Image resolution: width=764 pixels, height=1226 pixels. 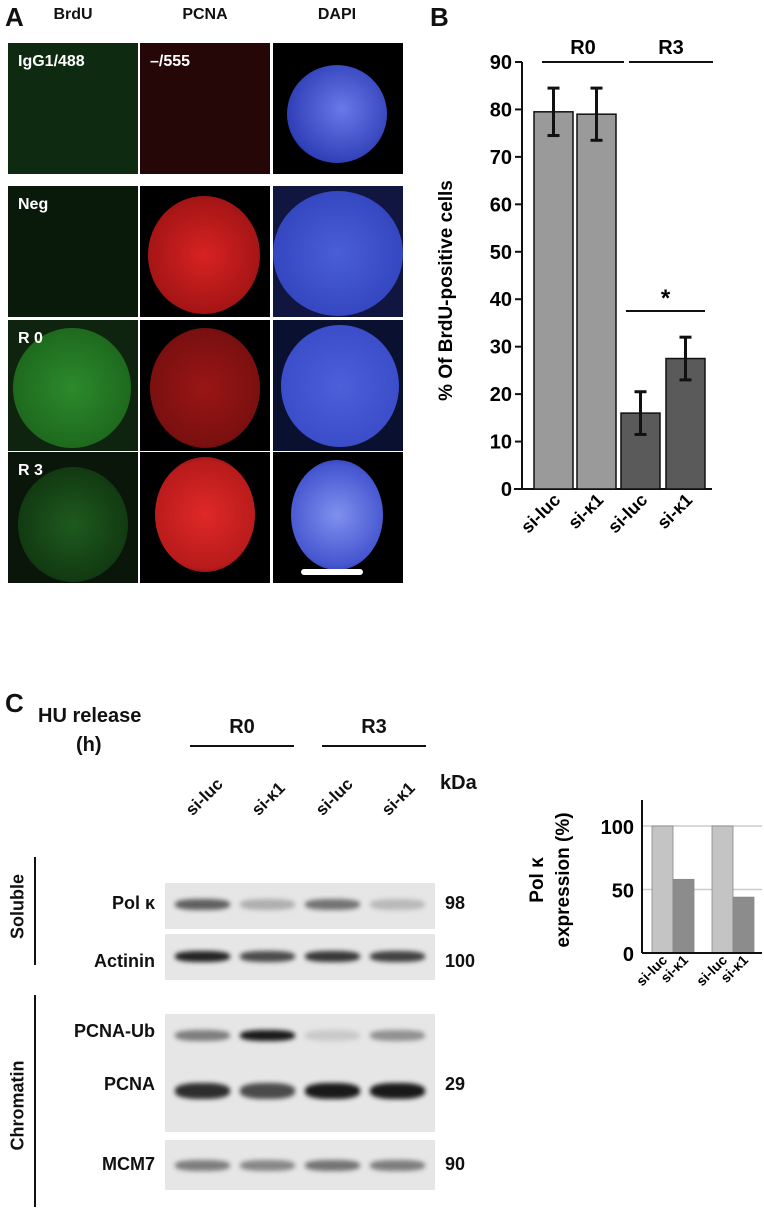 I want to click on y-tick-label: 80, so click(x=501, y=110).